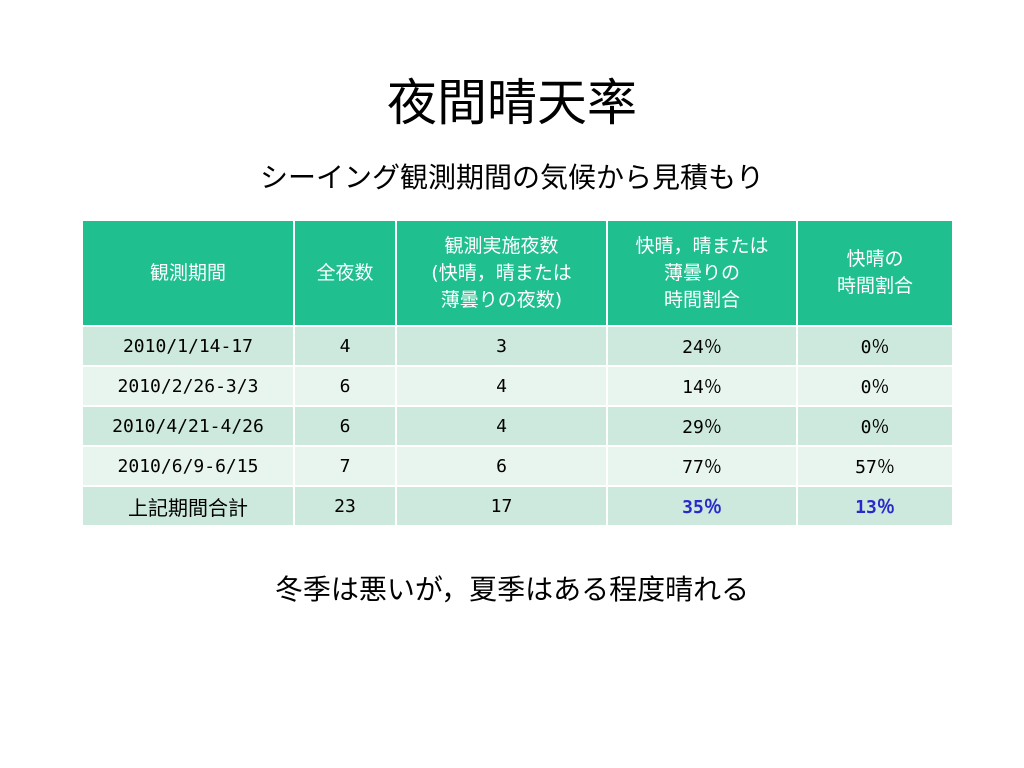  I want to click on conclusion-note: 冬季は悪いが，夏季はある程度晴れる, so click(512, 589).